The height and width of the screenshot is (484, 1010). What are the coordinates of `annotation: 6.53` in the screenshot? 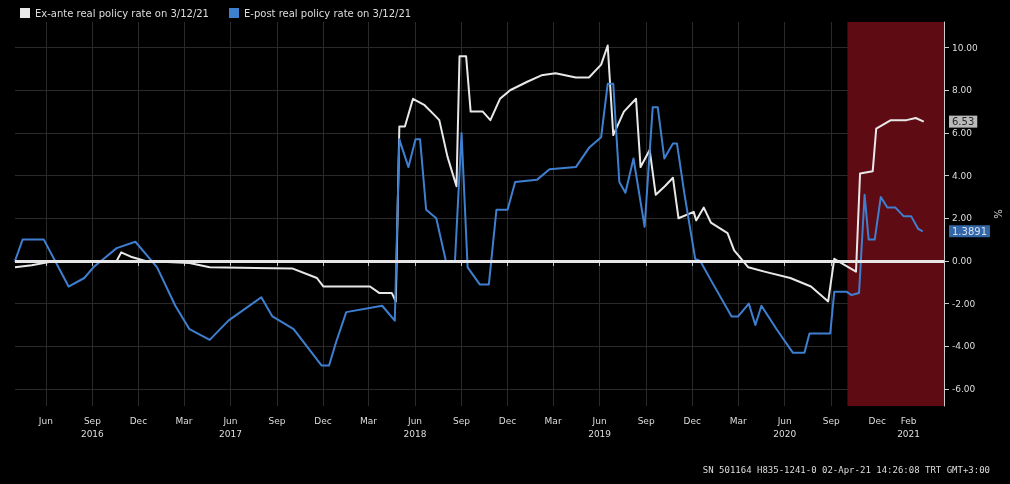 It's located at (963, 122).